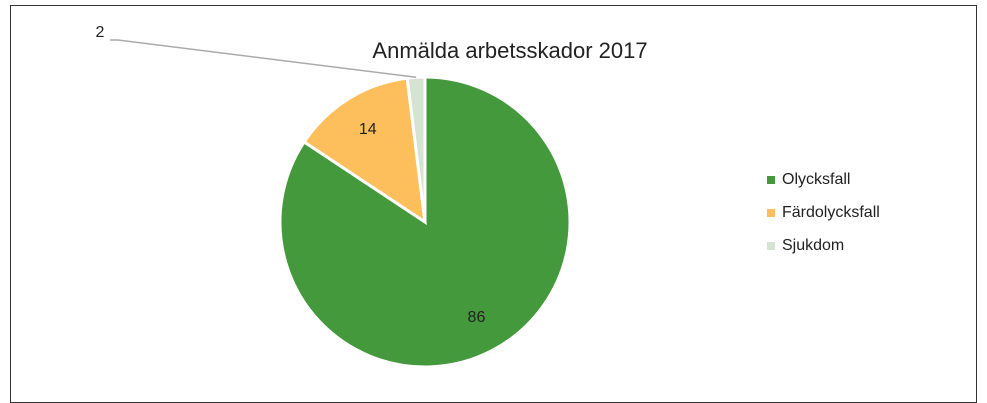  I want to click on data-label: 14, so click(368, 129).